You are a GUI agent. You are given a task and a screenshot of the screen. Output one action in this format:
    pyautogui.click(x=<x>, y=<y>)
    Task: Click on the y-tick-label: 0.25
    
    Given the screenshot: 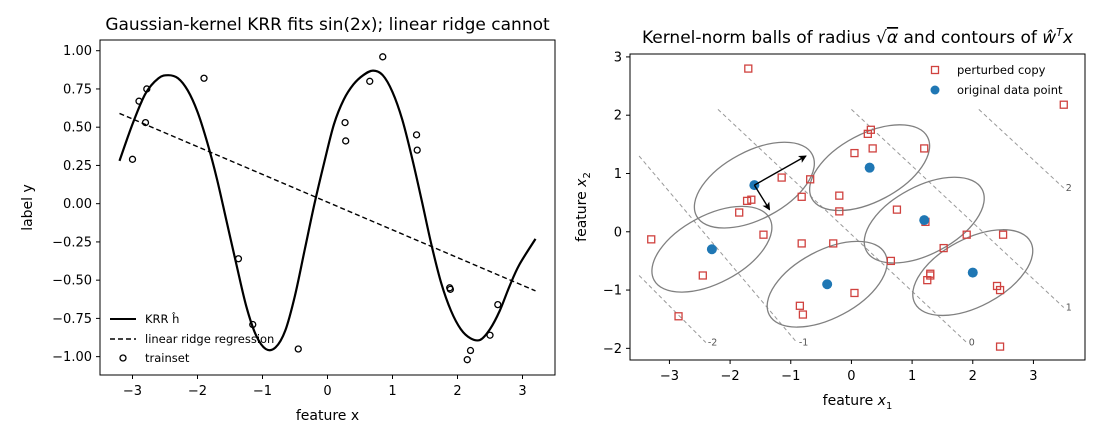 What is the action you would take?
    pyautogui.click(x=77, y=166)
    